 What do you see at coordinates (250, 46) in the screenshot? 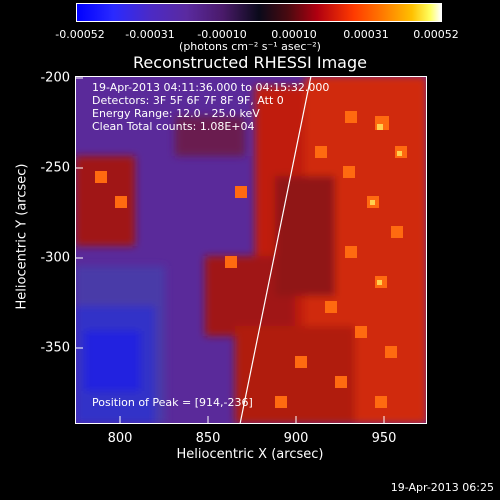
I see `colorbar-units: (photons cm⁻² s⁻¹ asec⁻²)` at bounding box center [250, 46].